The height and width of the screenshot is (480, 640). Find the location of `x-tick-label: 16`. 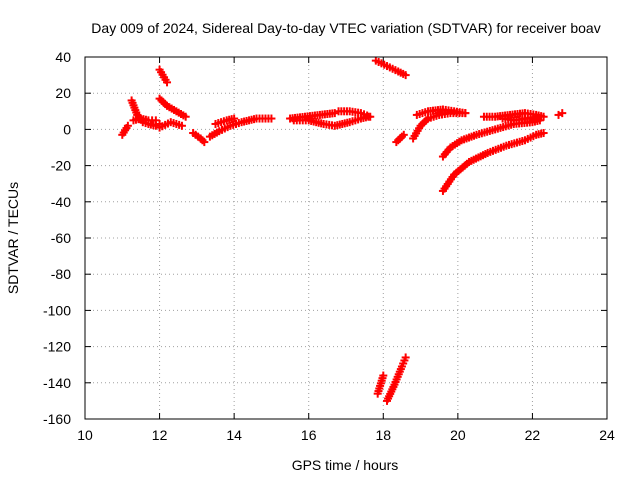

x-tick-label: 16 is located at coordinates (309, 435).